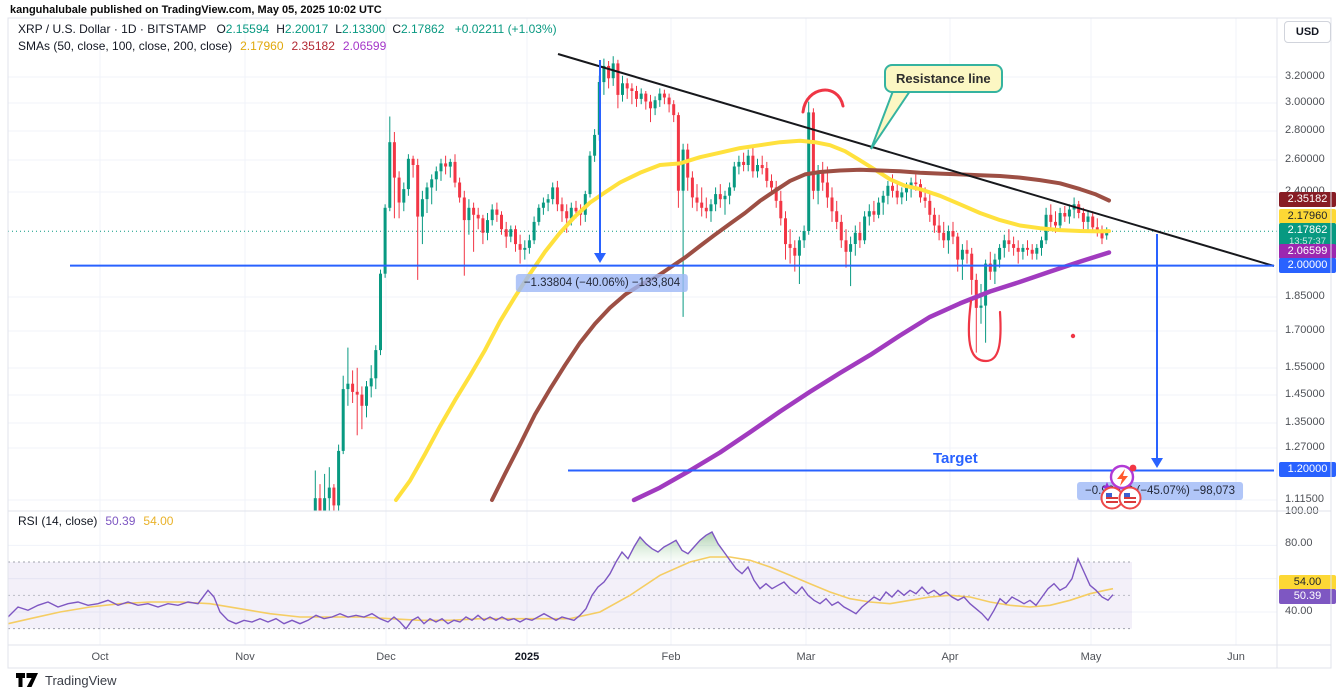 The height and width of the screenshot is (695, 1338). Describe the element at coordinates (313, 46) in the screenshot. I see `sma-value: 2.35182` at that location.